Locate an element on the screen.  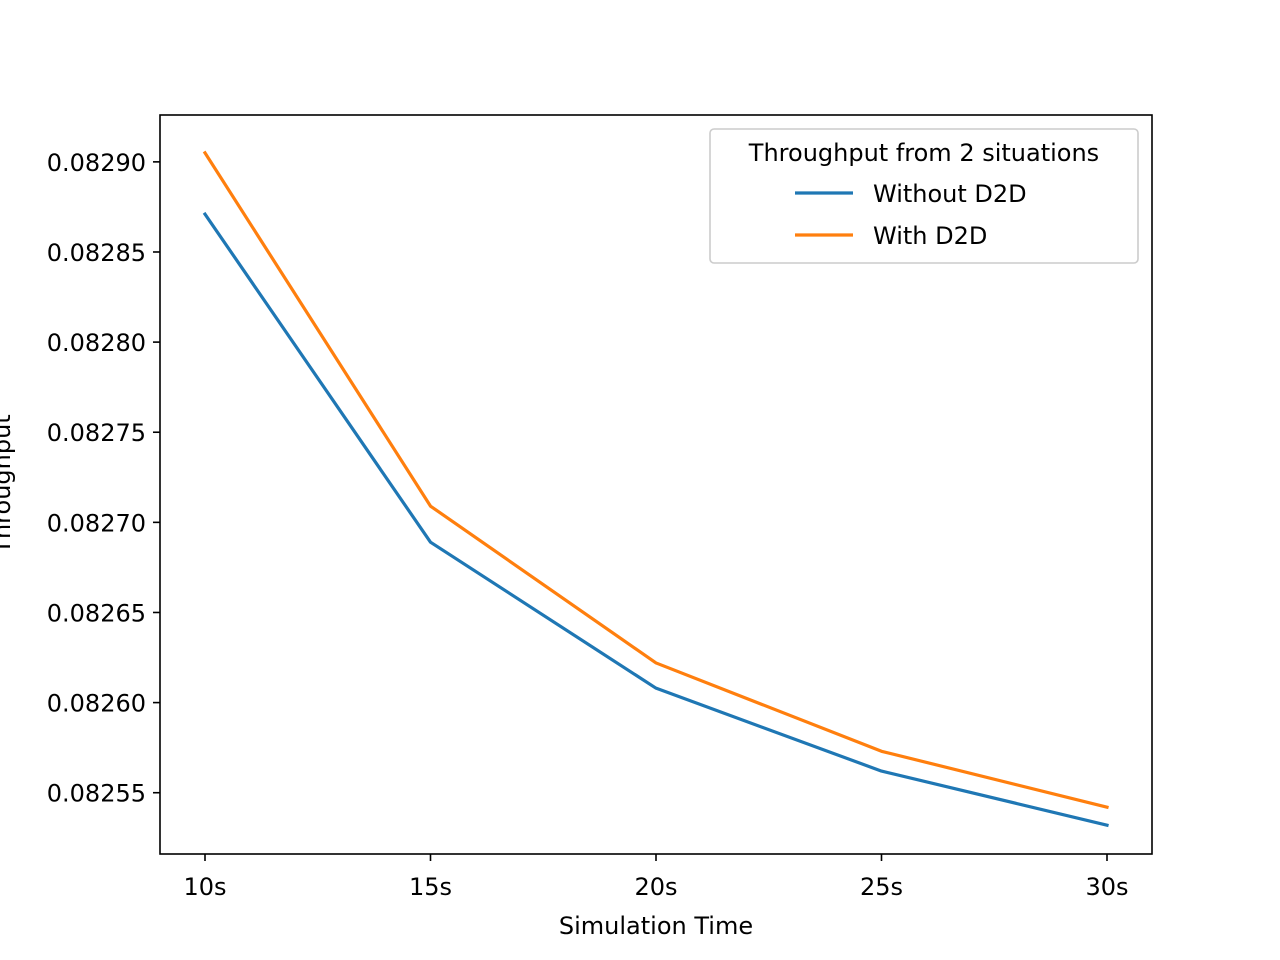
x-tick-label: 25s is located at coordinates (881, 887).